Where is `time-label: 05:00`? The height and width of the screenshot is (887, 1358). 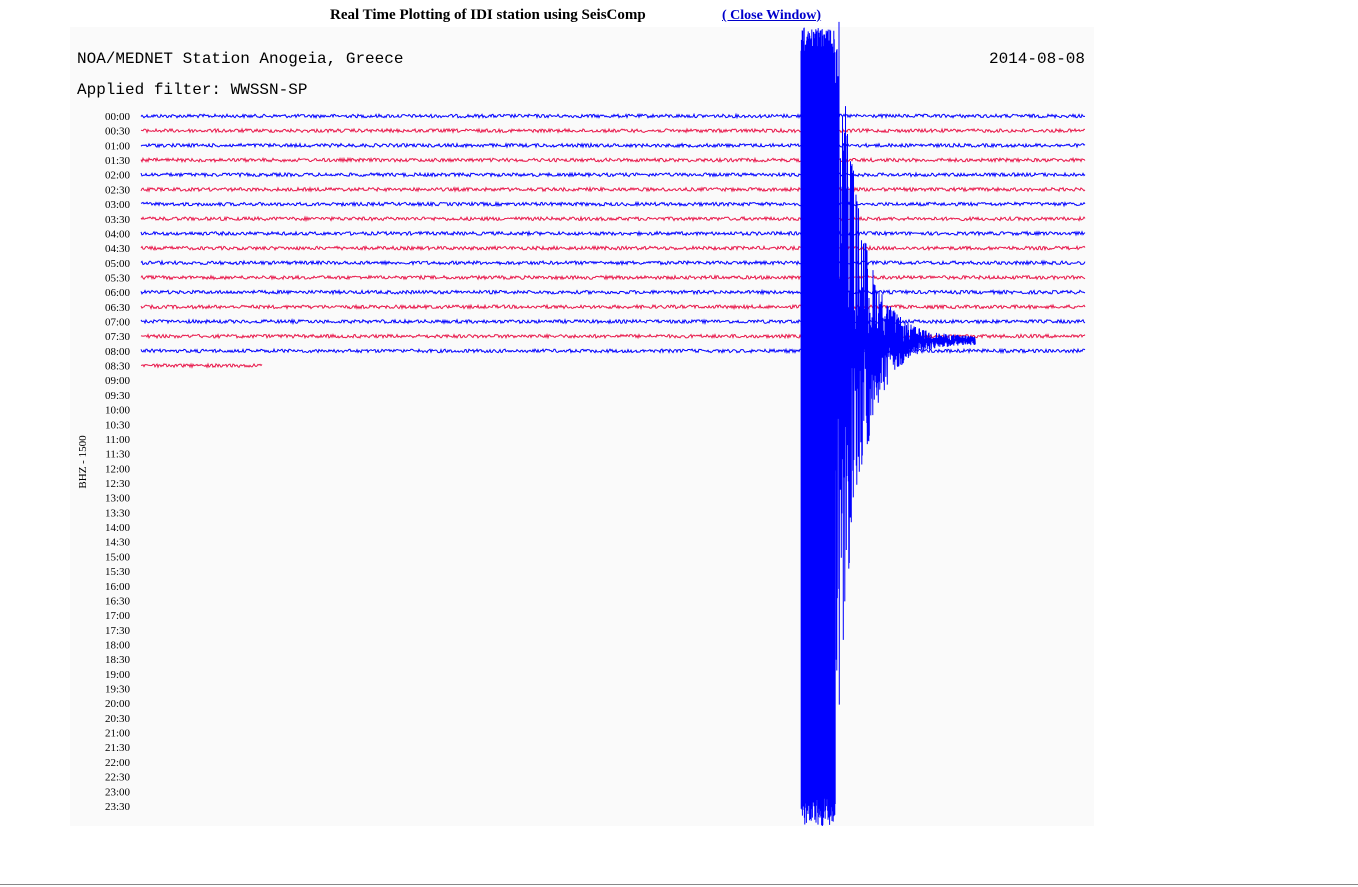 time-label: 05:00 is located at coordinates (118, 264).